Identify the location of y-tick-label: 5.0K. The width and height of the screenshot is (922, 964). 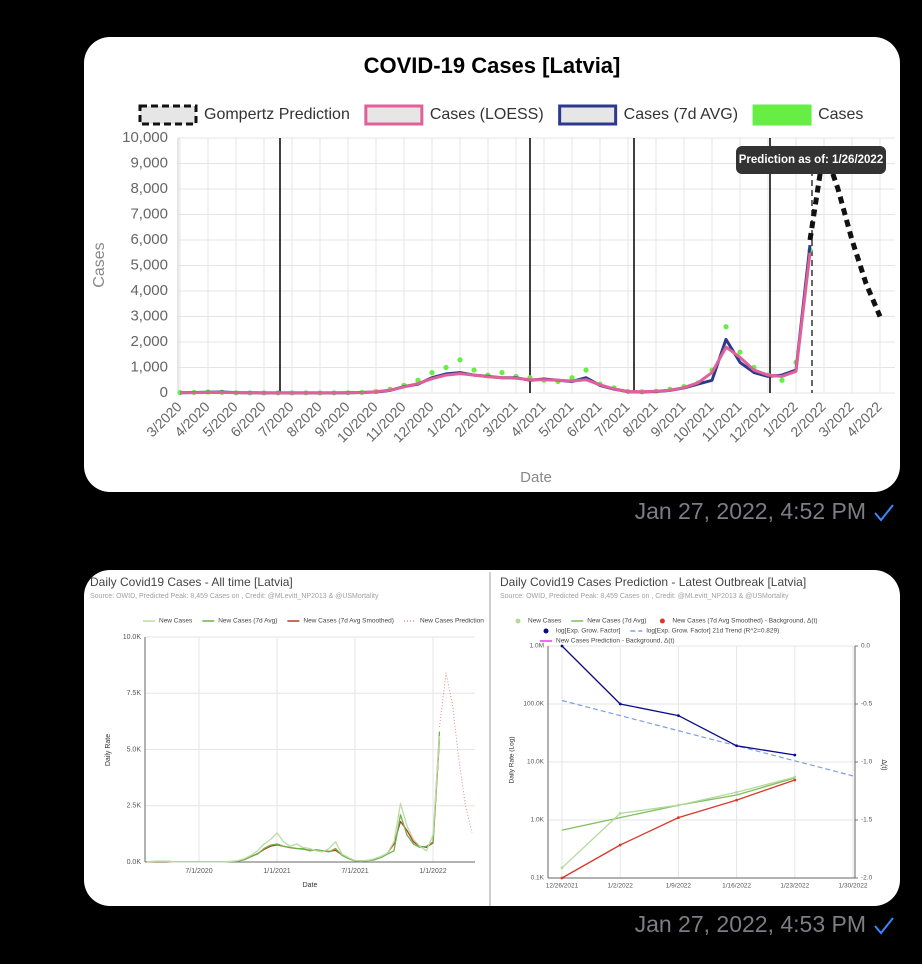
(134, 749).